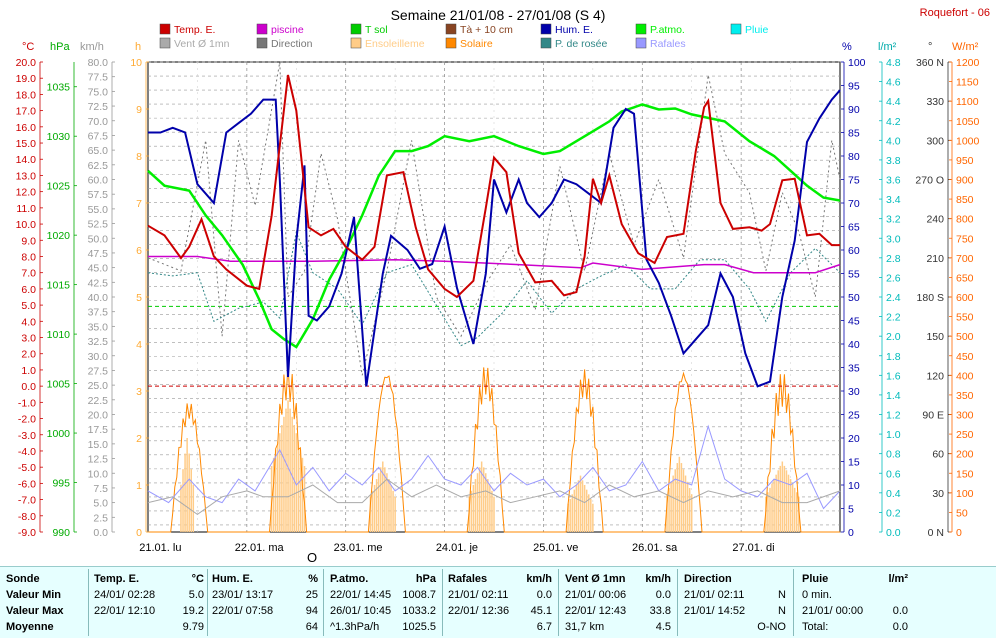 The image size is (996, 638). I want to click on axis-sun-tick: 4, so click(139, 345).